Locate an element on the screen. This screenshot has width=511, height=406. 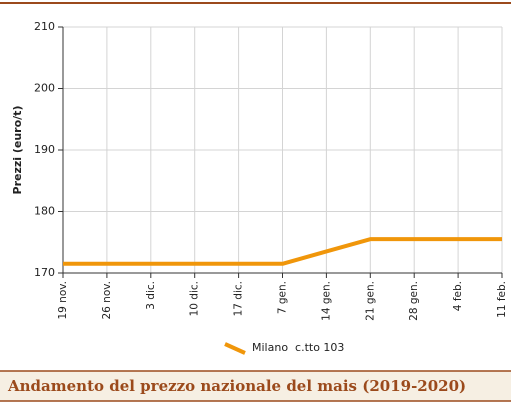
x-tick-label: 11 feb. is located at coordinates (502, 299).